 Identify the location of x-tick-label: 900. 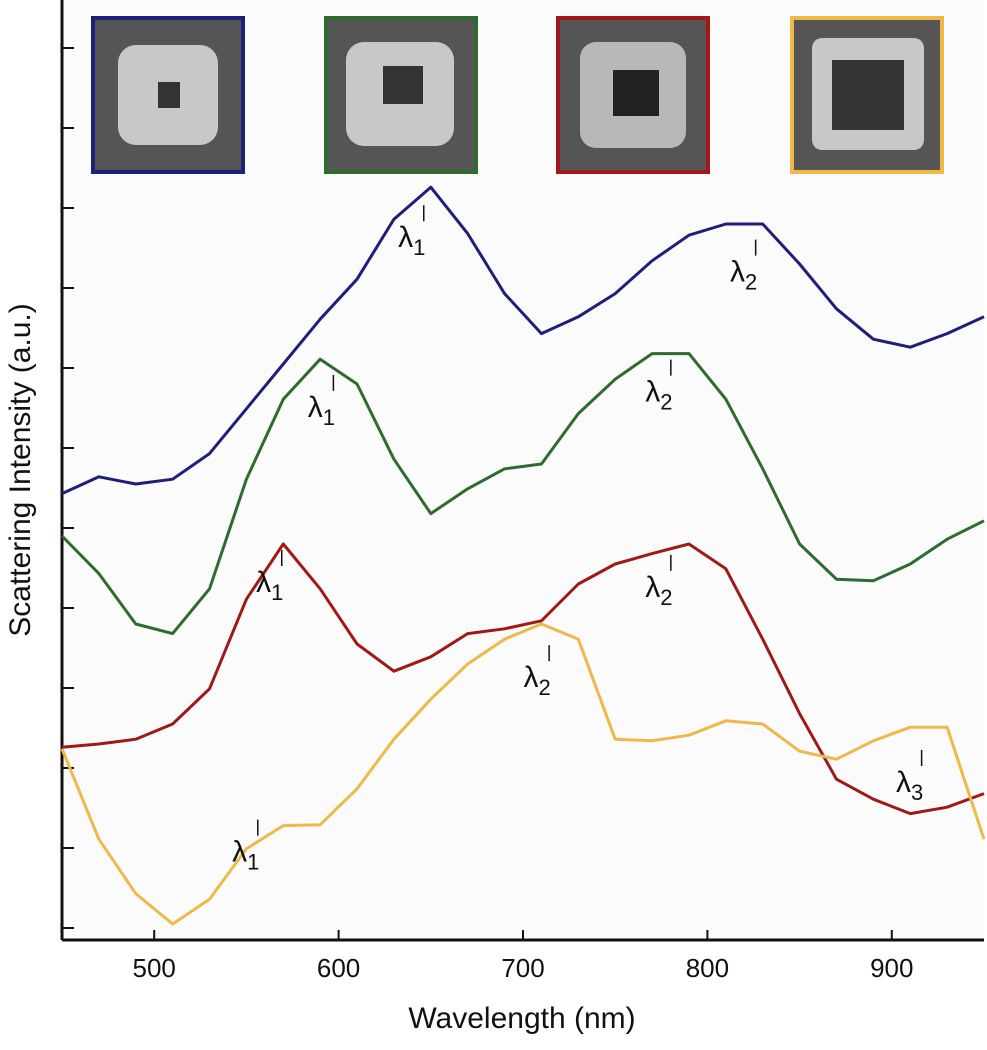
(891, 968).